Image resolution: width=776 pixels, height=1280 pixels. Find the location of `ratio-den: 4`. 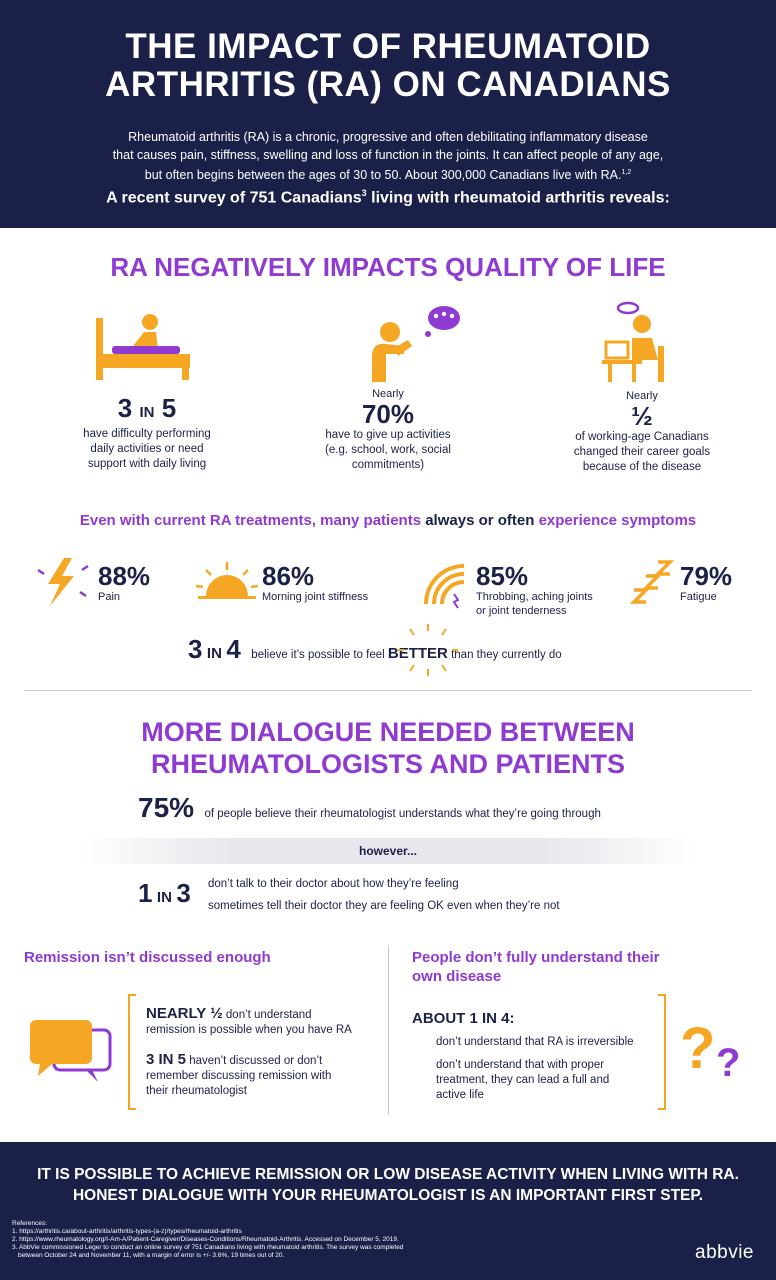

ratio-den: 4 is located at coordinates (233, 649).